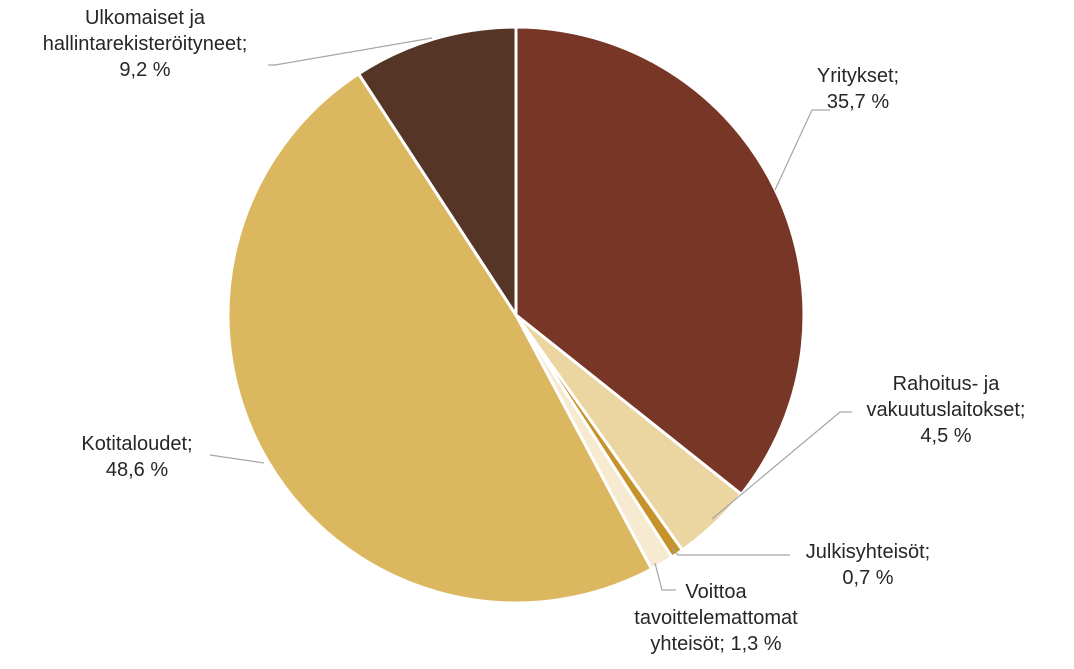  What do you see at coordinates (867, 578) in the screenshot?
I see `data-label-line: 0,7 %` at bounding box center [867, 578].